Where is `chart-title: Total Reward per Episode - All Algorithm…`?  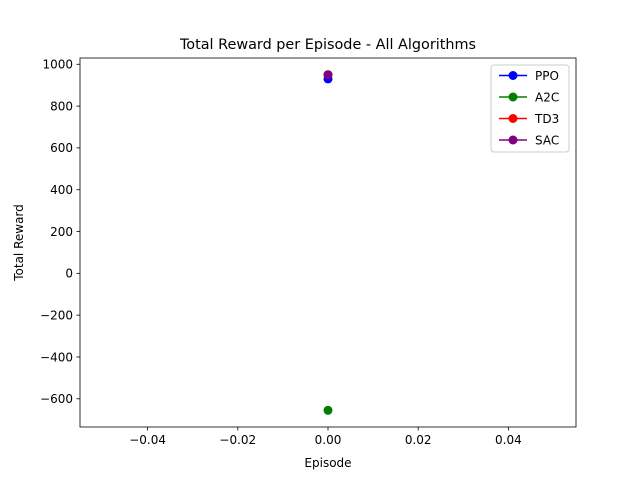 chart-title: Total Reward per Episode - All Algorithm… is located at coordinates (327, 45).